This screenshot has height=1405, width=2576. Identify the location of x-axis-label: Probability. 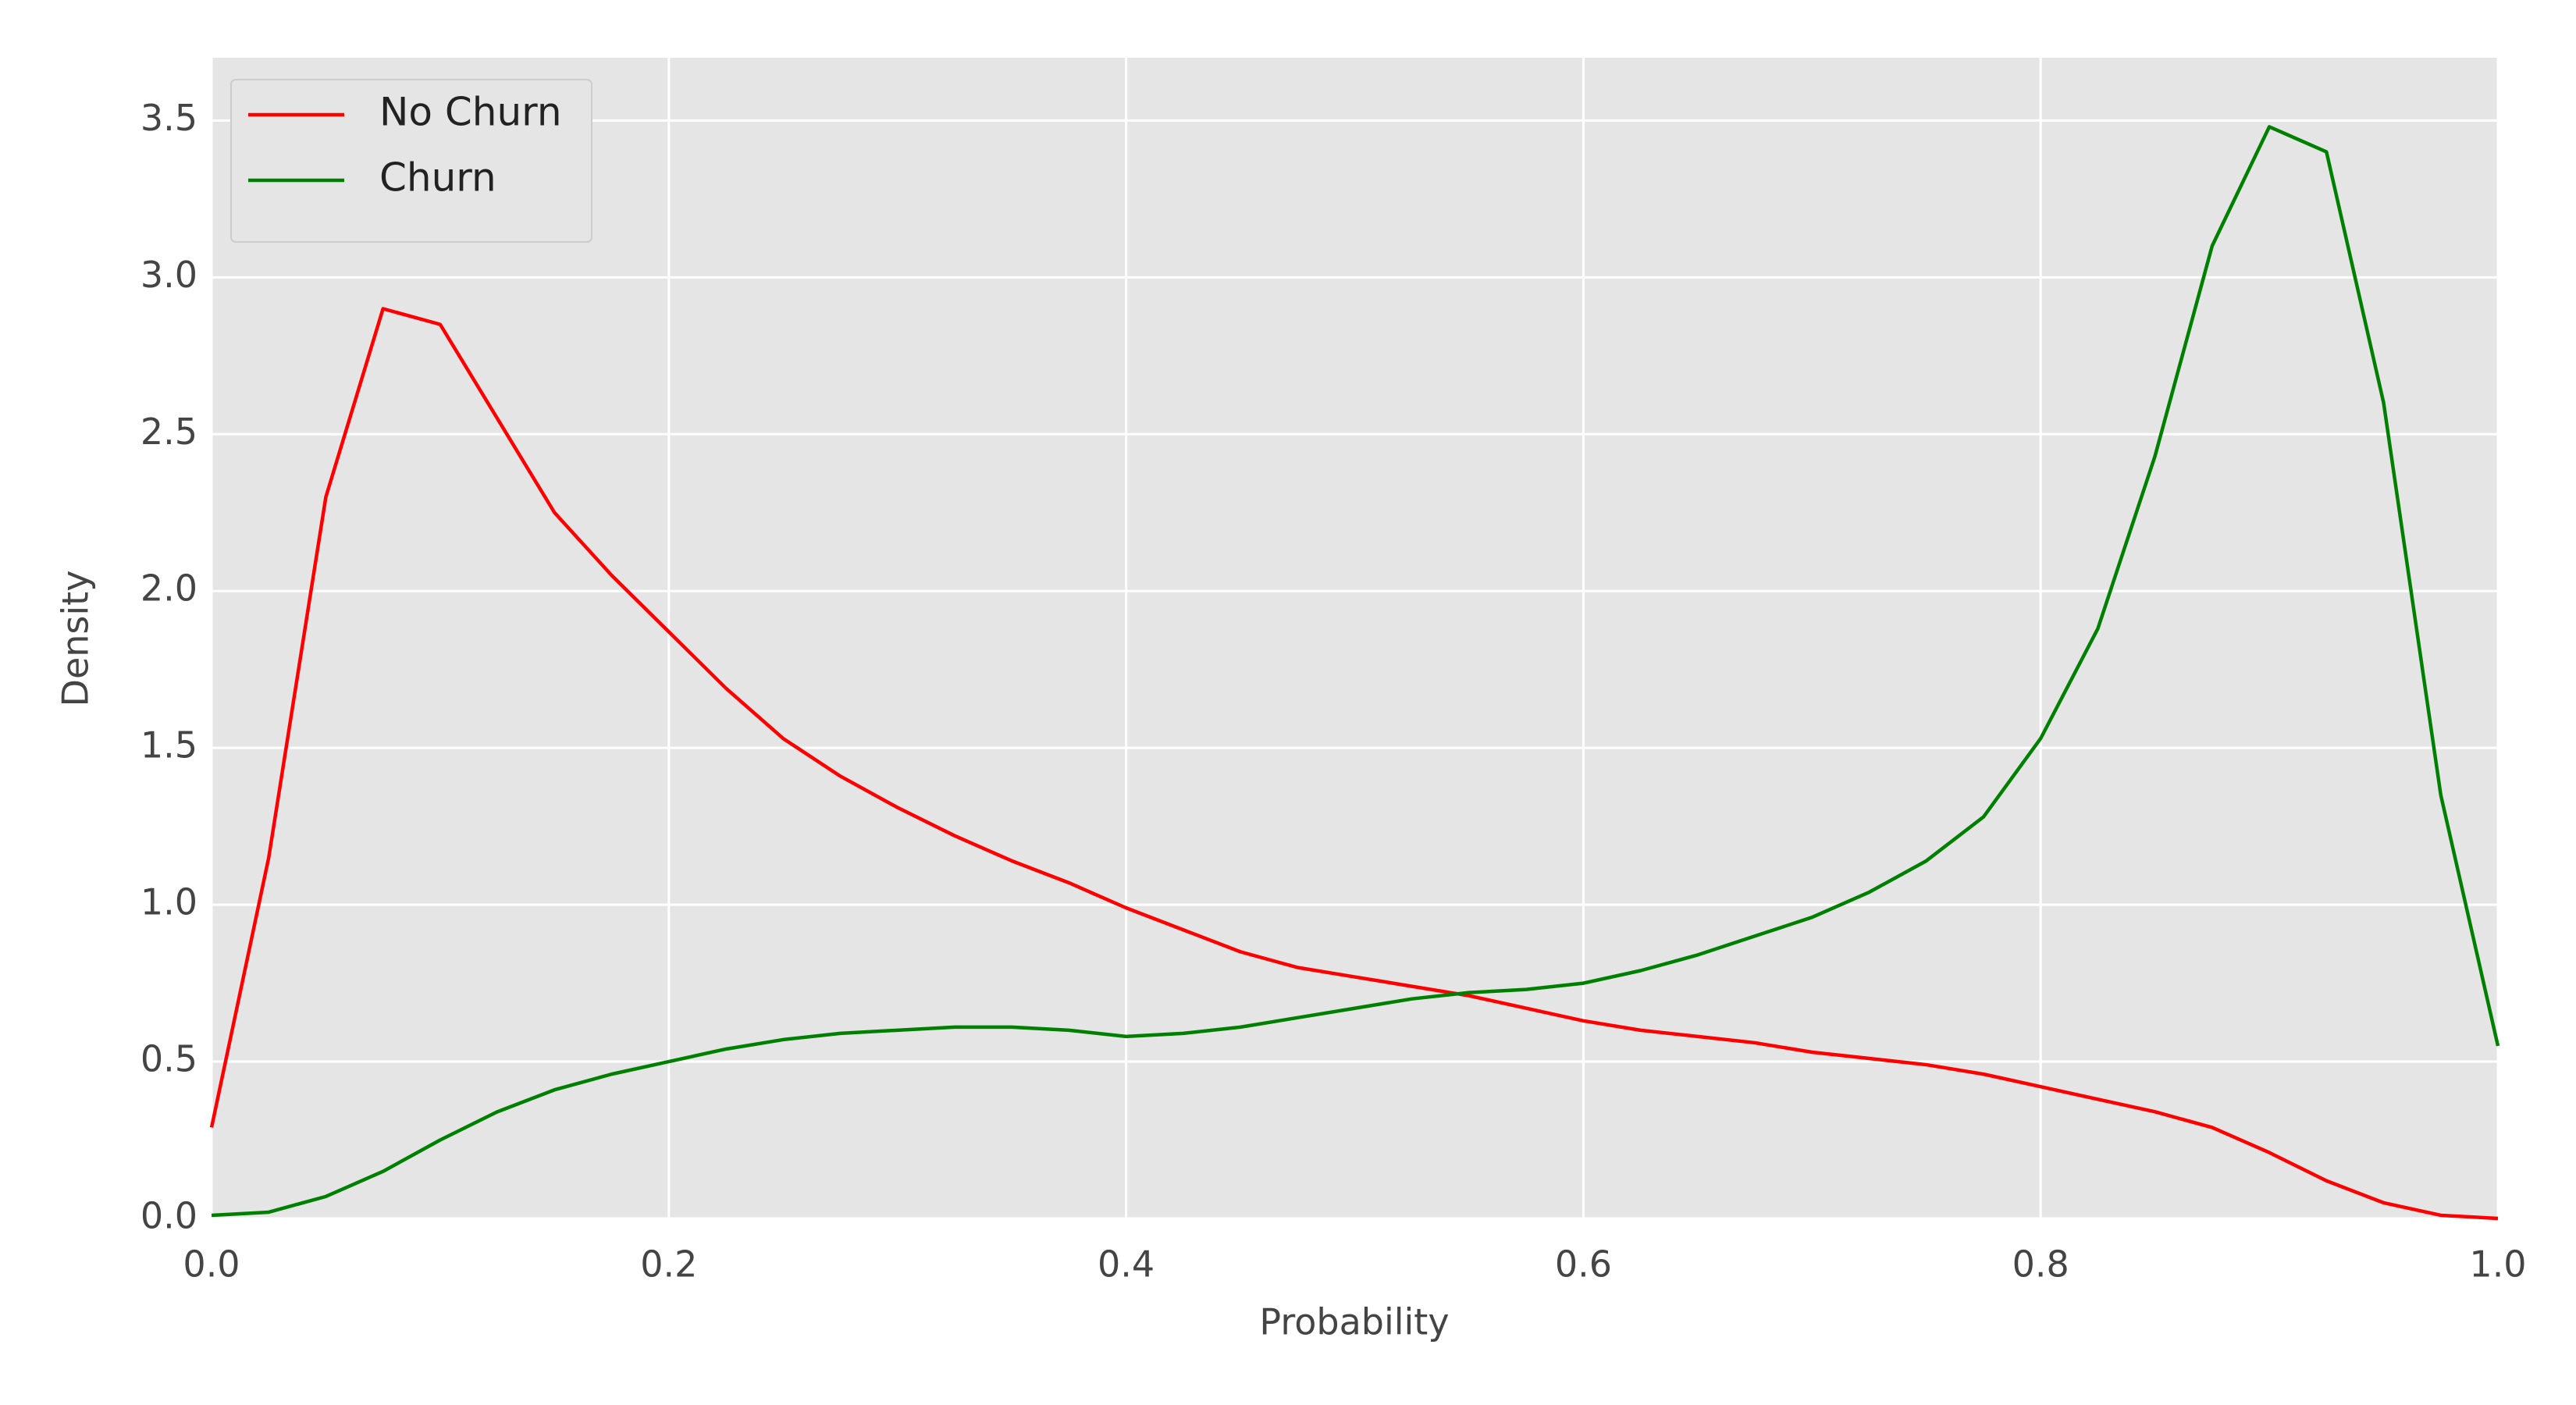
(1354, 1322).